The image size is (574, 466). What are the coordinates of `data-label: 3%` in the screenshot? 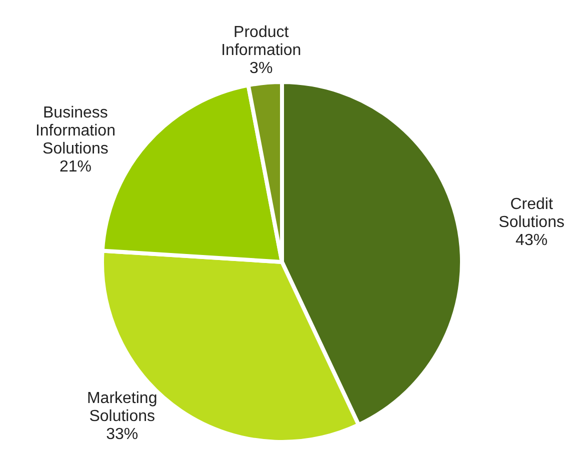 It's located at (261, 69).